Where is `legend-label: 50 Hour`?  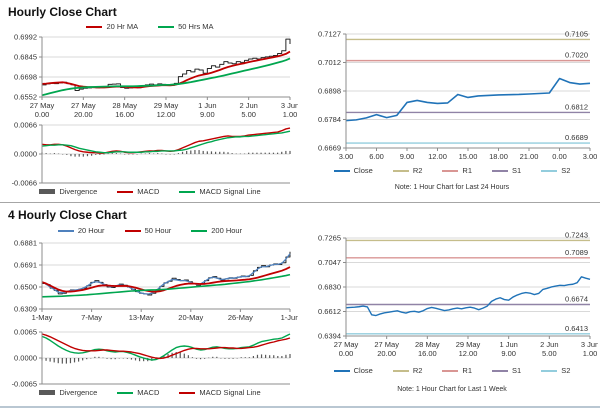 legend-label: 50 Hour is located at coordinates (158, 230).